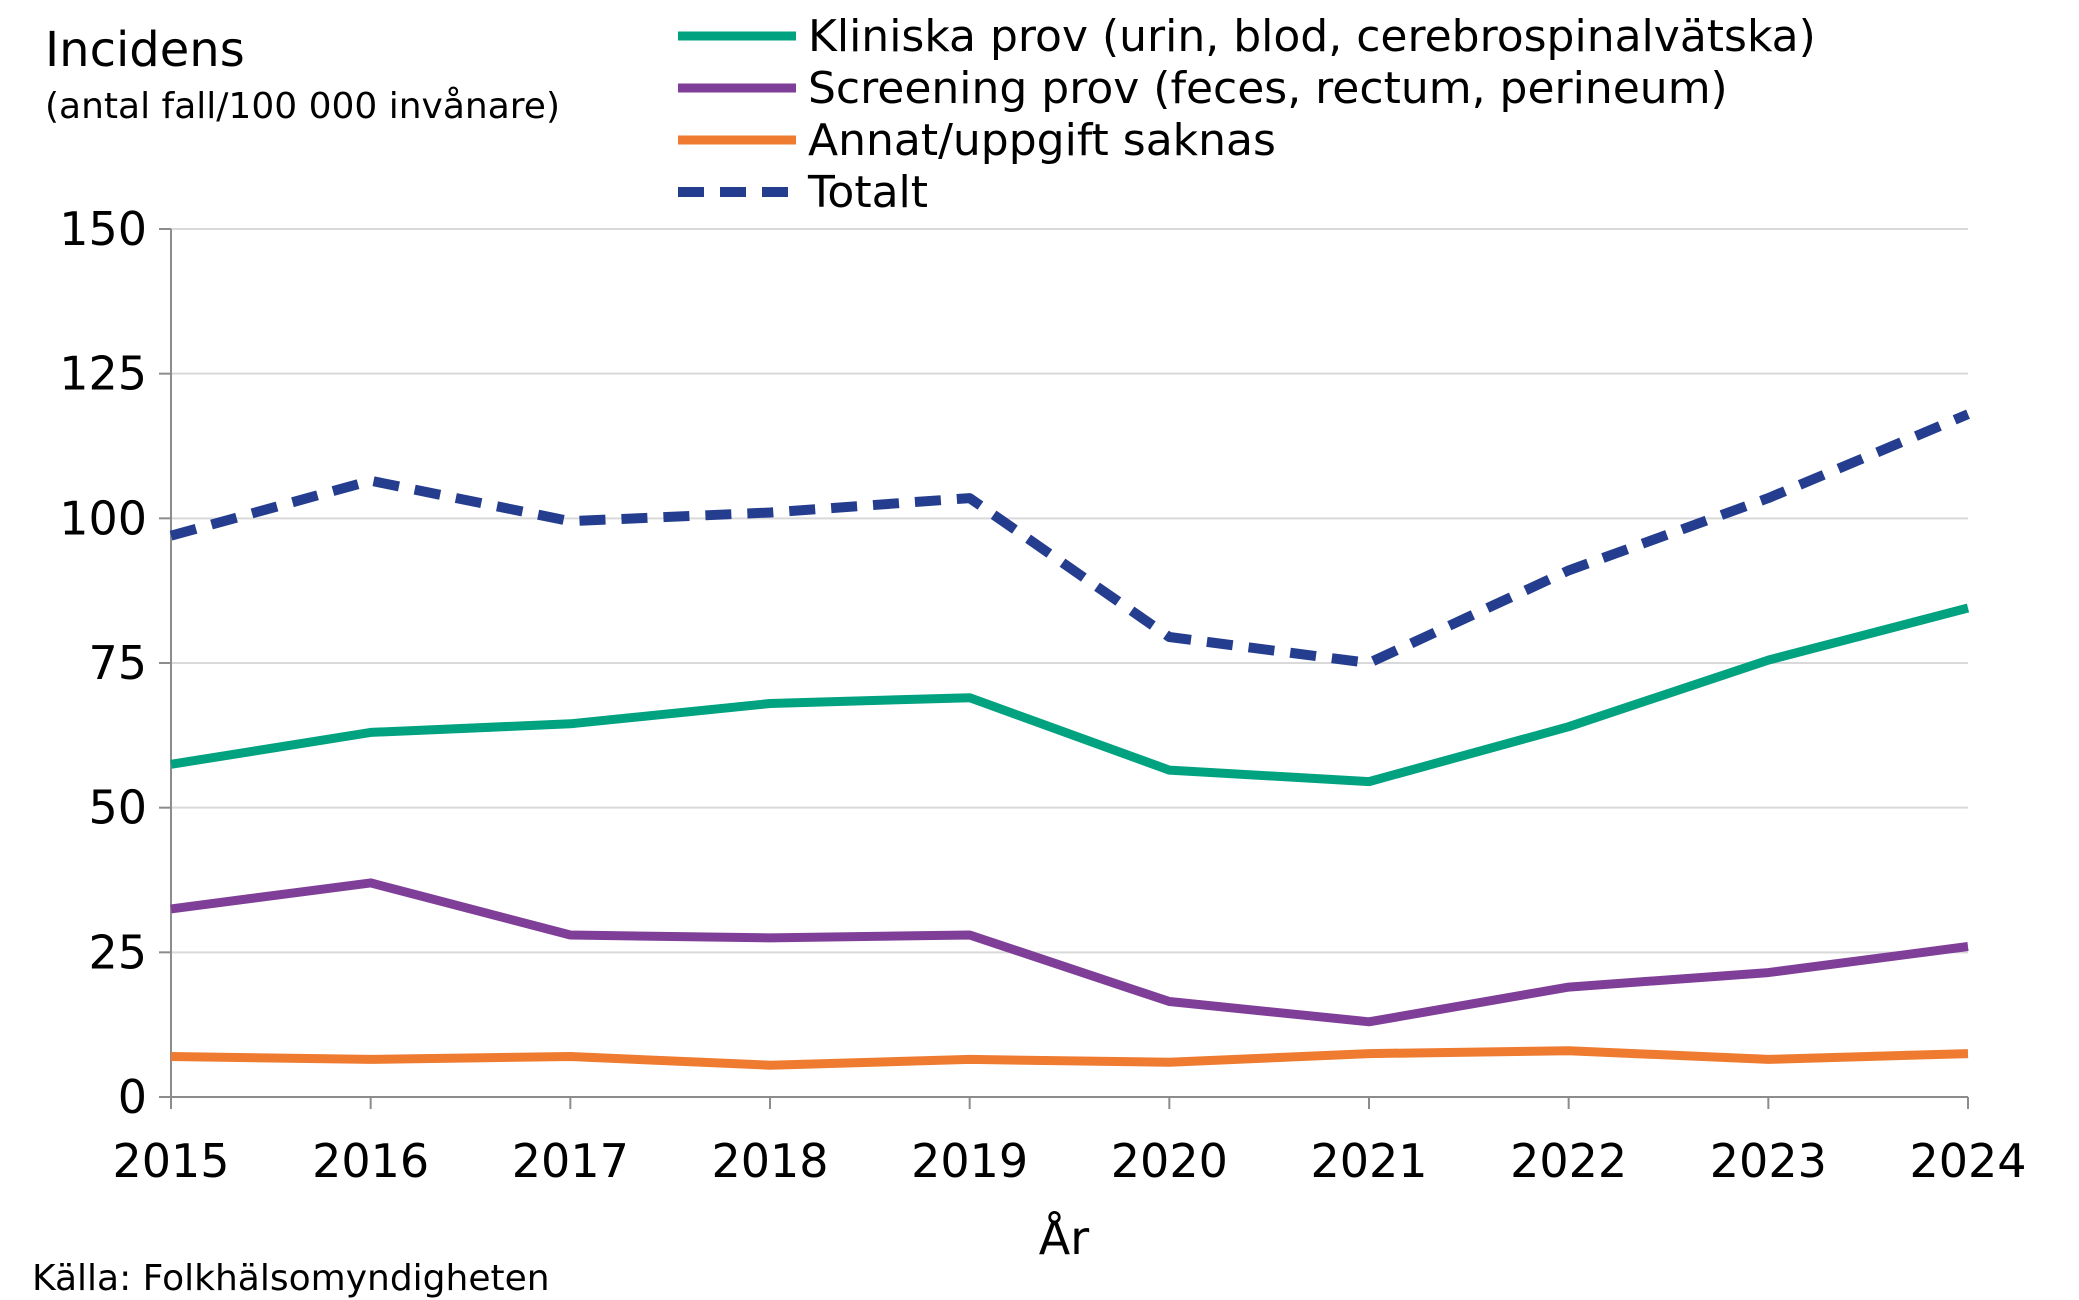 The height and width of the screenshot is (1300, 2079). I want to click on y-axis-title: Incidens, so click(145, 50).